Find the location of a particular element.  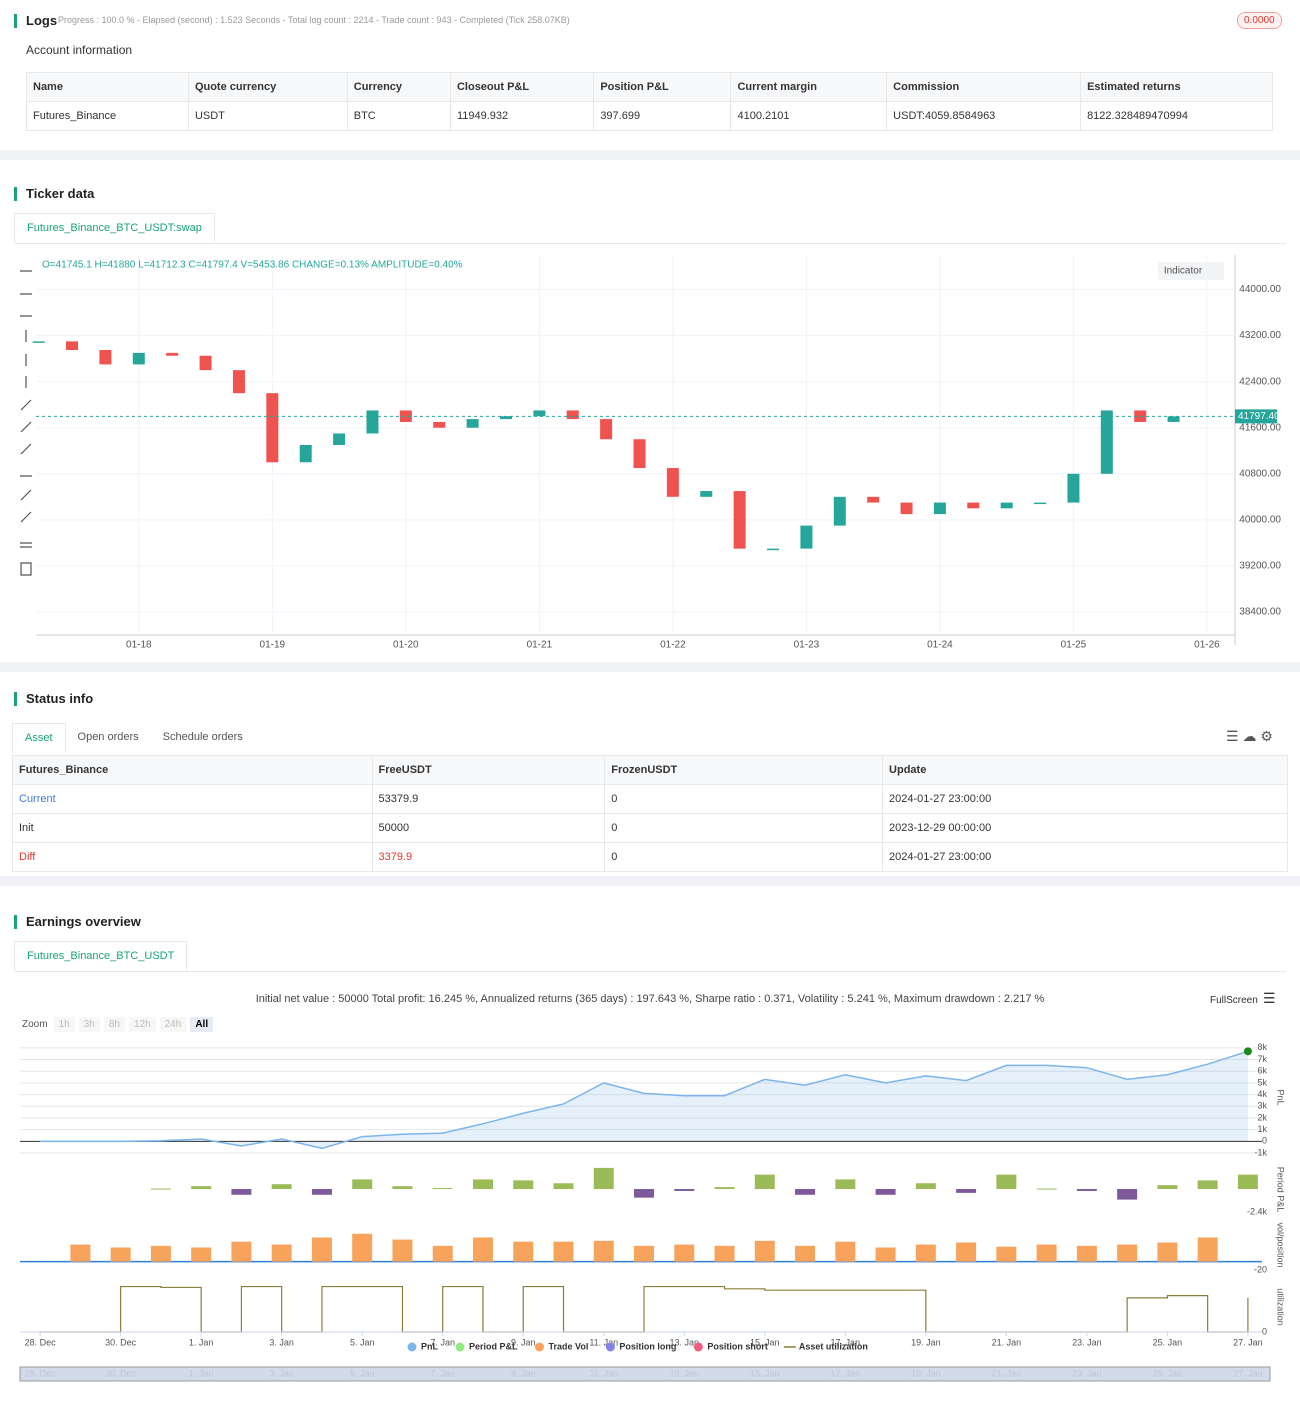

table-cell: Current is located at coordinates (192, 799).